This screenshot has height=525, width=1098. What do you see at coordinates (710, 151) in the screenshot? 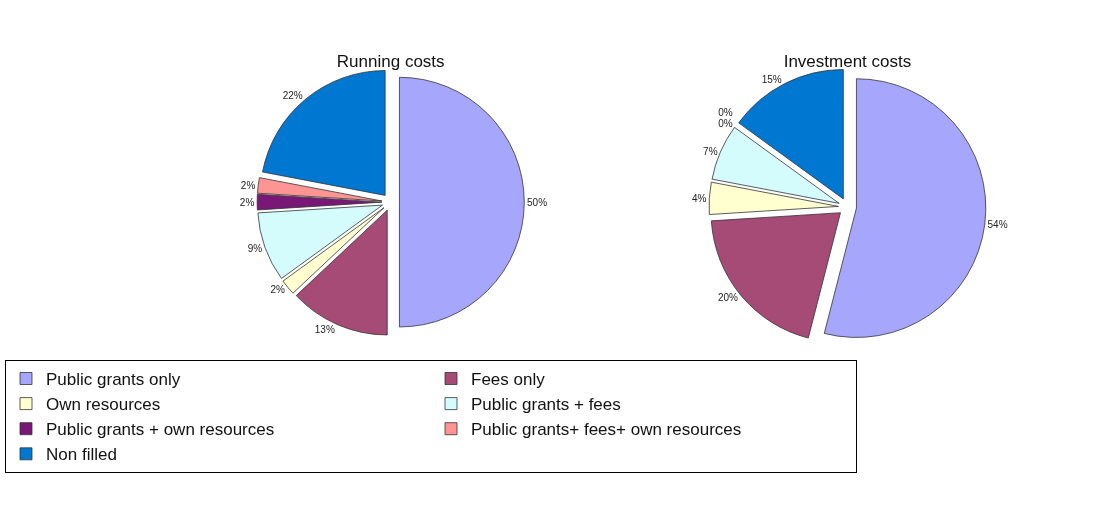
I see `data-label: 7%` at bounding box center [710, 151].